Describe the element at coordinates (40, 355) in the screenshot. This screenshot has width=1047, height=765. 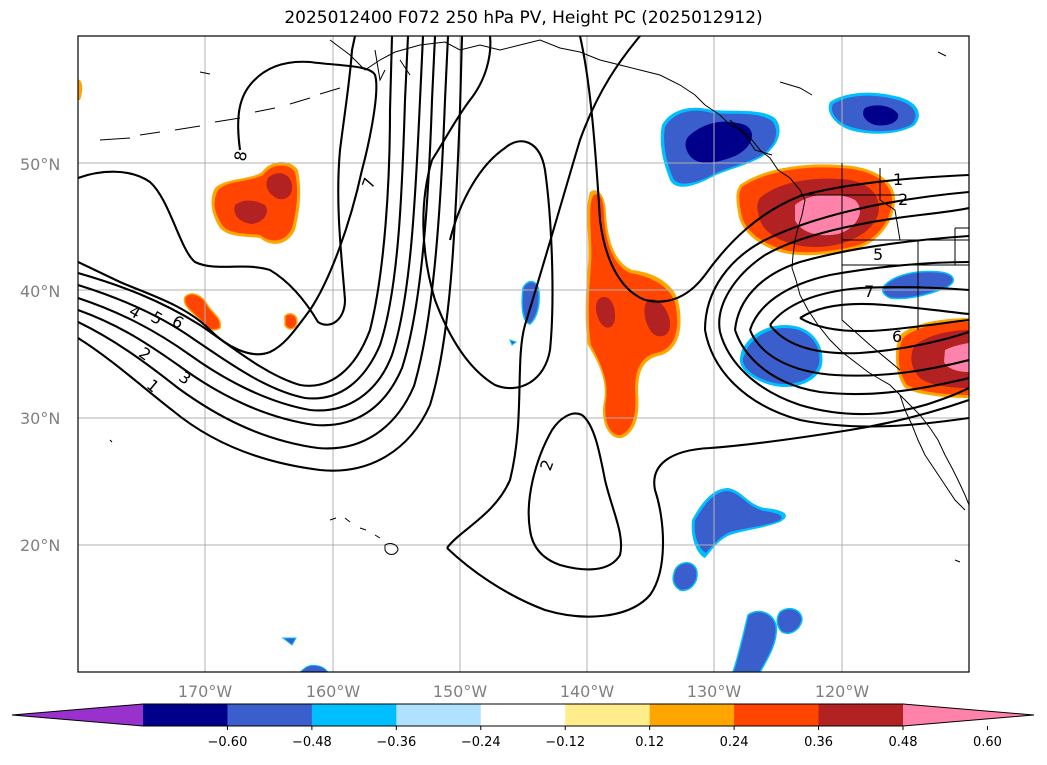
I see `lat-labels: 50°N 40°N 30°N 20°N` at that location.